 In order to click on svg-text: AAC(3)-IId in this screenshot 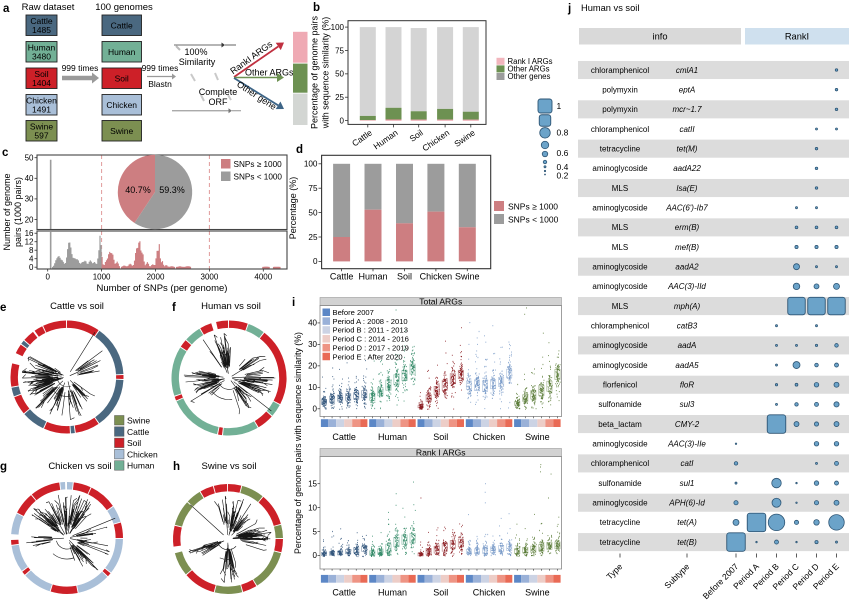, I will do `click(686, 286)`.